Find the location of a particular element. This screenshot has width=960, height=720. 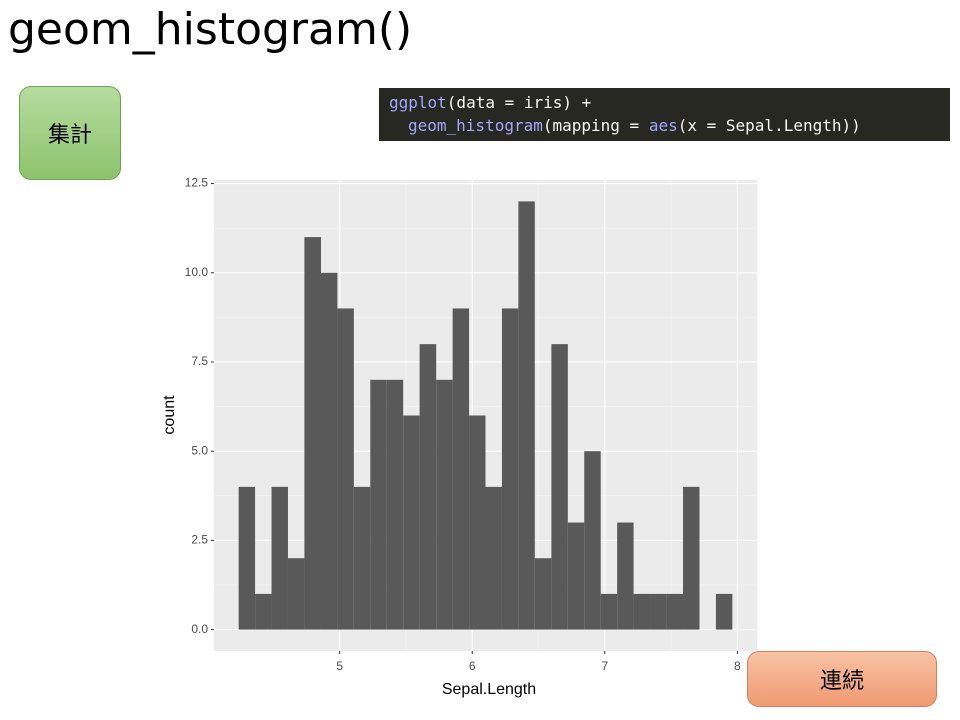

code-token: aes is located at coordinates (663, 125).